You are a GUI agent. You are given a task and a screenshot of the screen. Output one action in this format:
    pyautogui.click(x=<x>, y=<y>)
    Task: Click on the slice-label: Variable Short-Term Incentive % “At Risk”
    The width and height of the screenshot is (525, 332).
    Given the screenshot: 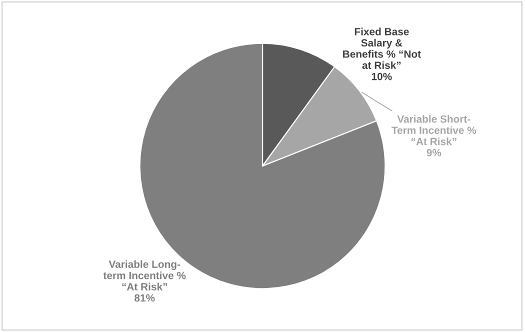 What is the action you would take?
    pyautogui.click(x=434, y=130)
    